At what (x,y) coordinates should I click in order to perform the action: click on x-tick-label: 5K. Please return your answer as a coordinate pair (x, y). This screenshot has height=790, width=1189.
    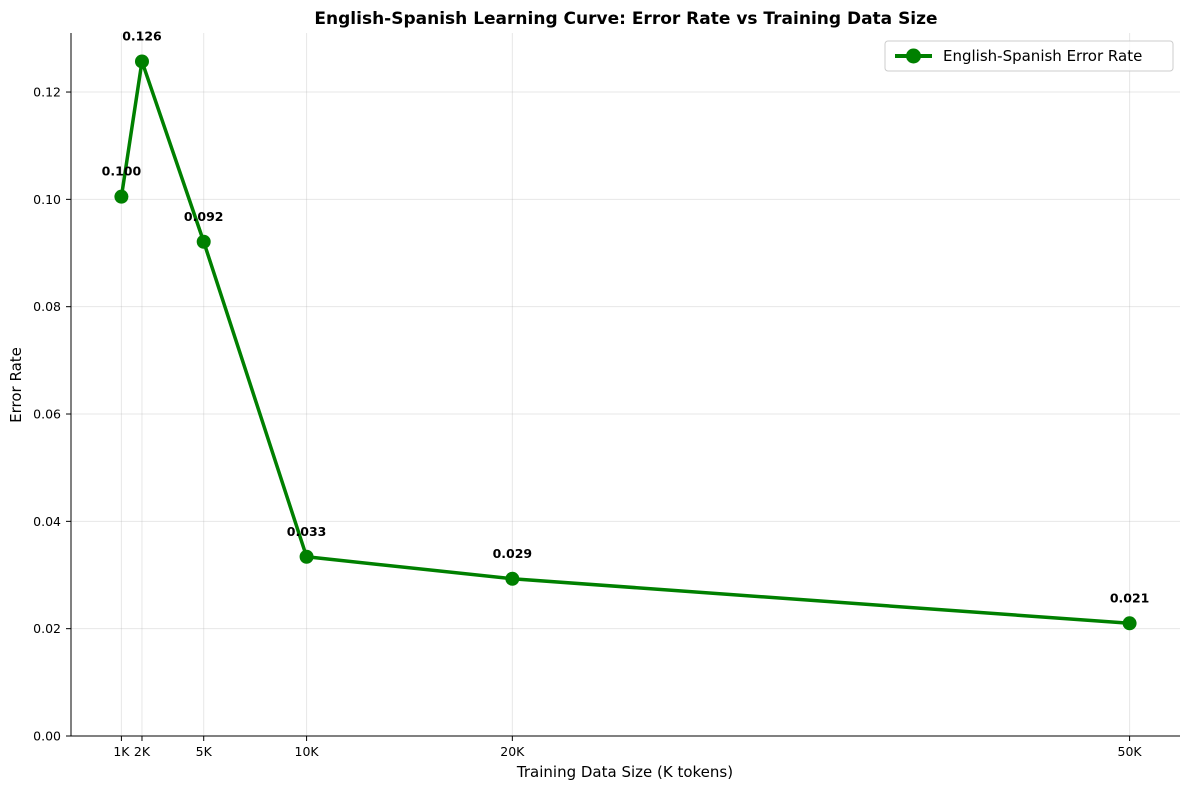
    Looking at the image, I should click on (204, 751).